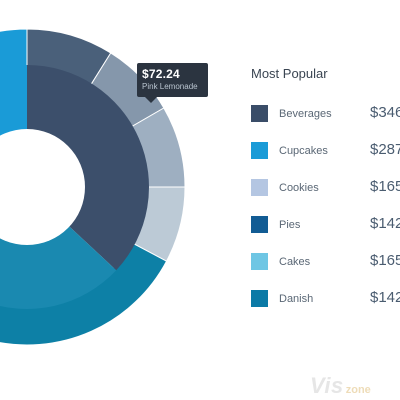 The image size is (400, 400). Describe the element at coordinates (385, 112) in the screenshot. I see `legend-value: $346` at that location.